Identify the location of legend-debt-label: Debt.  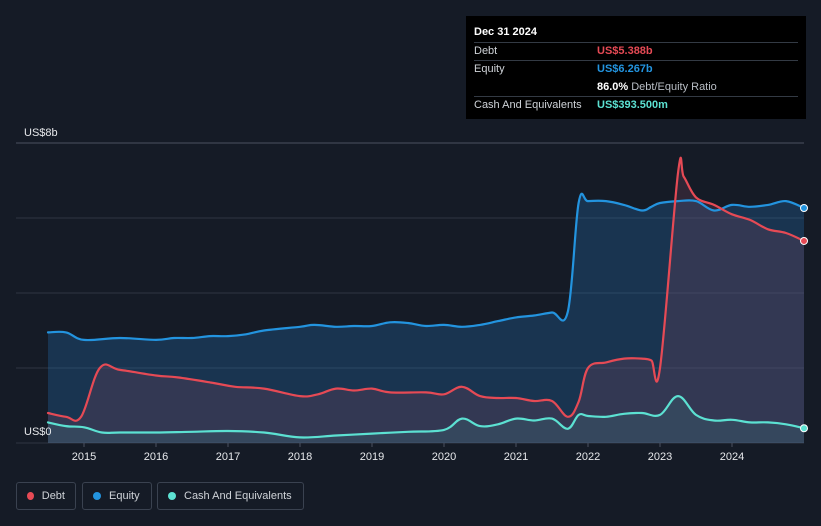
(53, 496).